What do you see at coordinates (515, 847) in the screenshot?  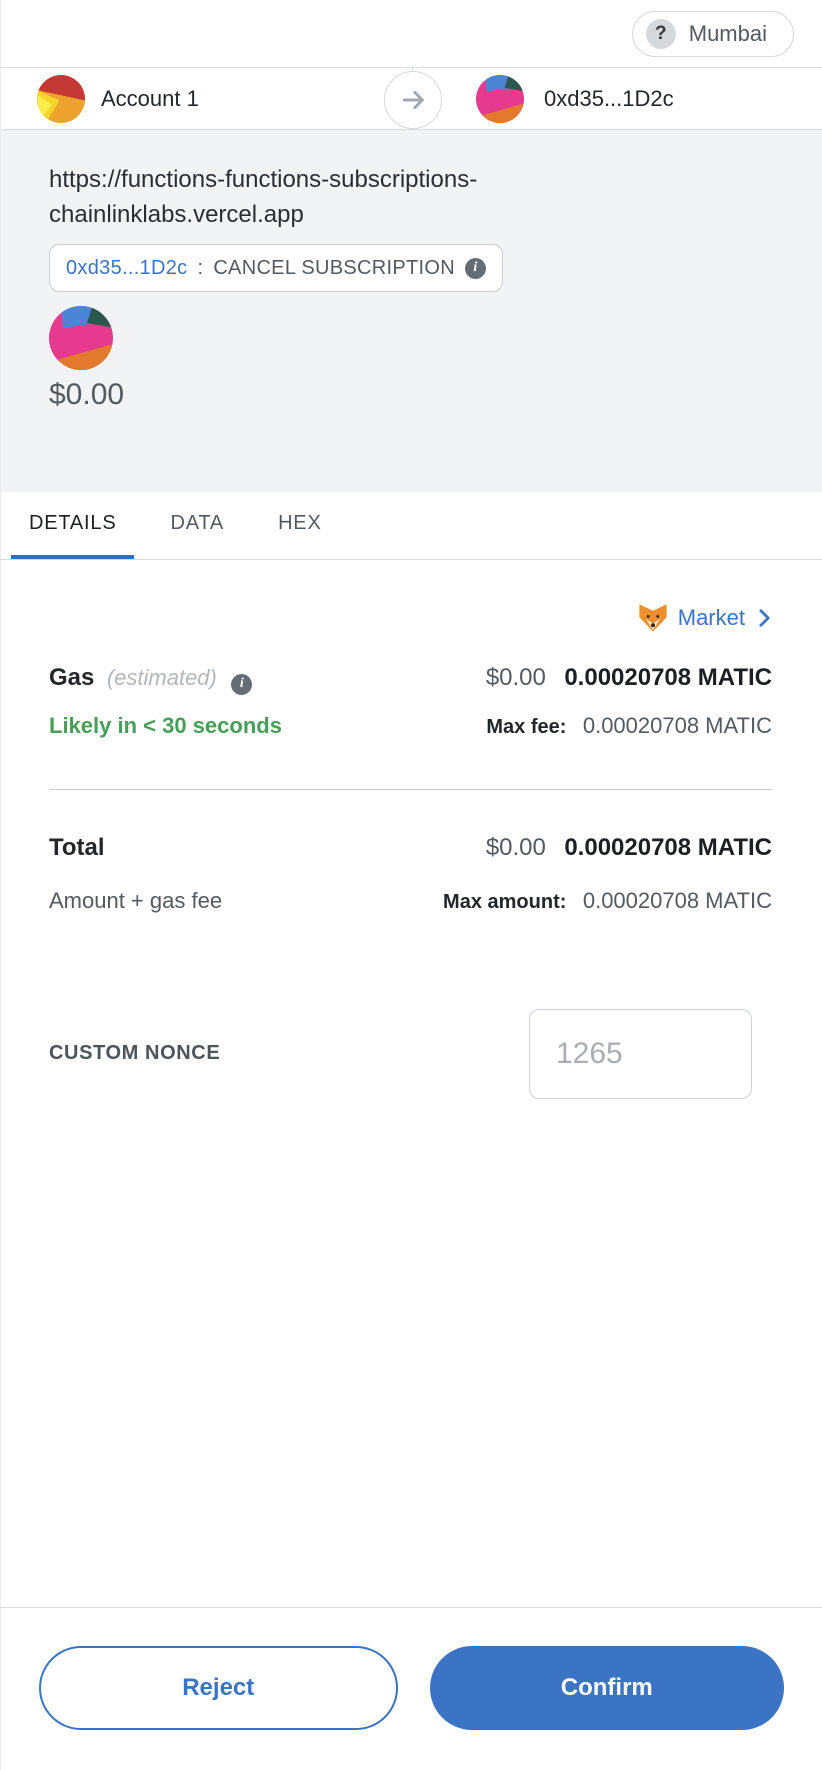 I see `total-fiat-value: $0.00` at bounding box center [515, 847].